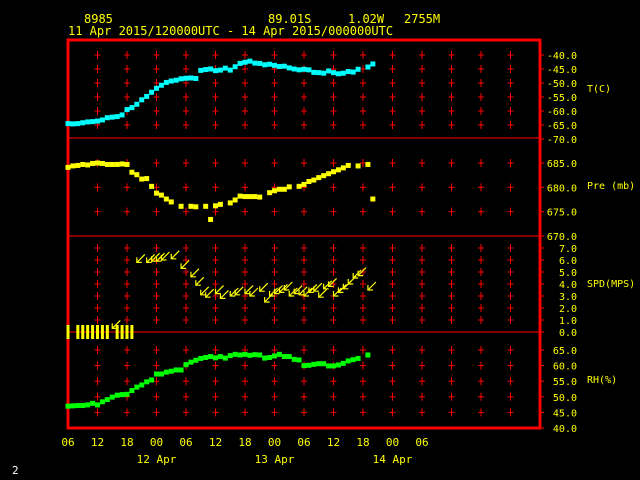  Describe the element at coordinates (393, 459) in the screenshot. I see `date-label: 14 Apr` at that location.